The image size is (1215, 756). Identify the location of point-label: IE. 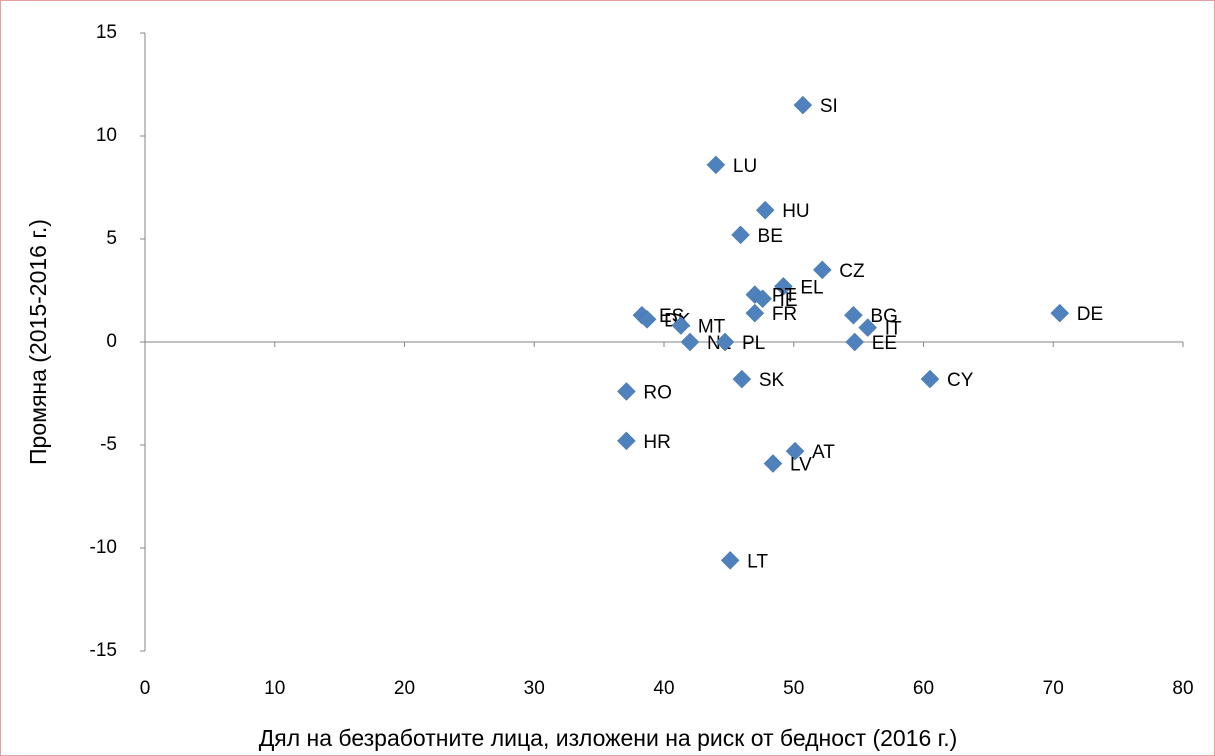
(789, 300).